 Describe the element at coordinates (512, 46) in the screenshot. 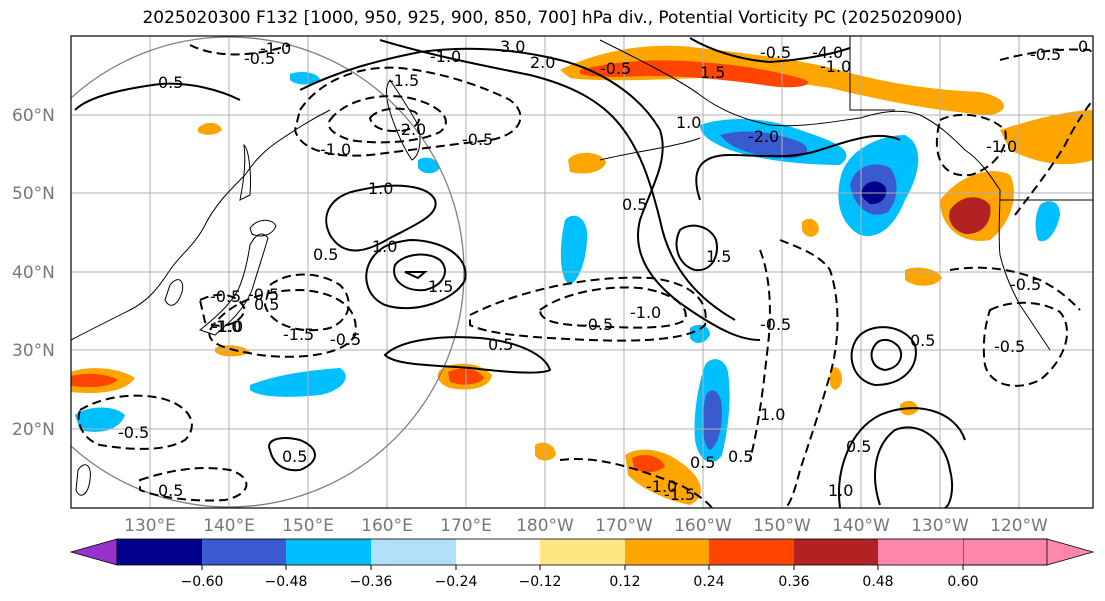

I see `contour-label: 3.0` at that location.